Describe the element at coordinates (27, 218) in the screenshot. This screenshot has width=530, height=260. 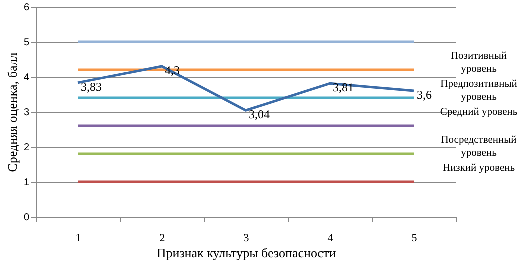
I see `y-tick-label: 0` at that location.